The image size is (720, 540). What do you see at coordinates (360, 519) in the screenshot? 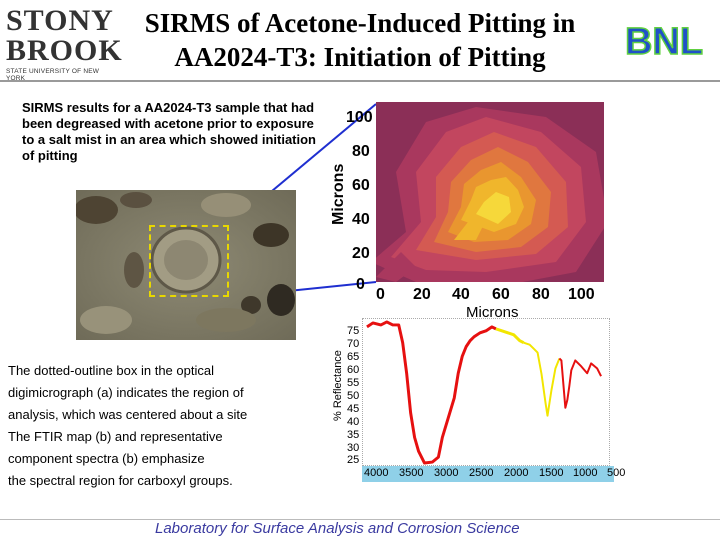
I see `footer-divider` at bounding box center [360, 519].